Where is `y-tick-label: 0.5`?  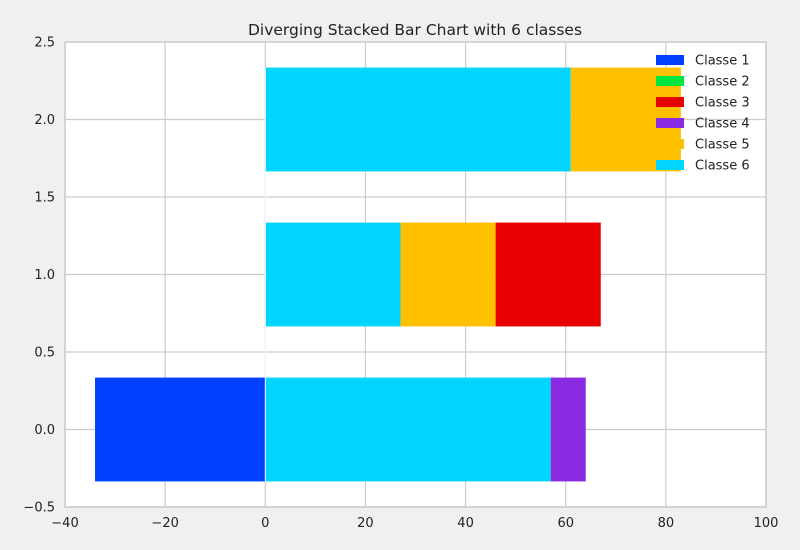 y-tick-label: 0.5 is located at coordinates (44, 353).